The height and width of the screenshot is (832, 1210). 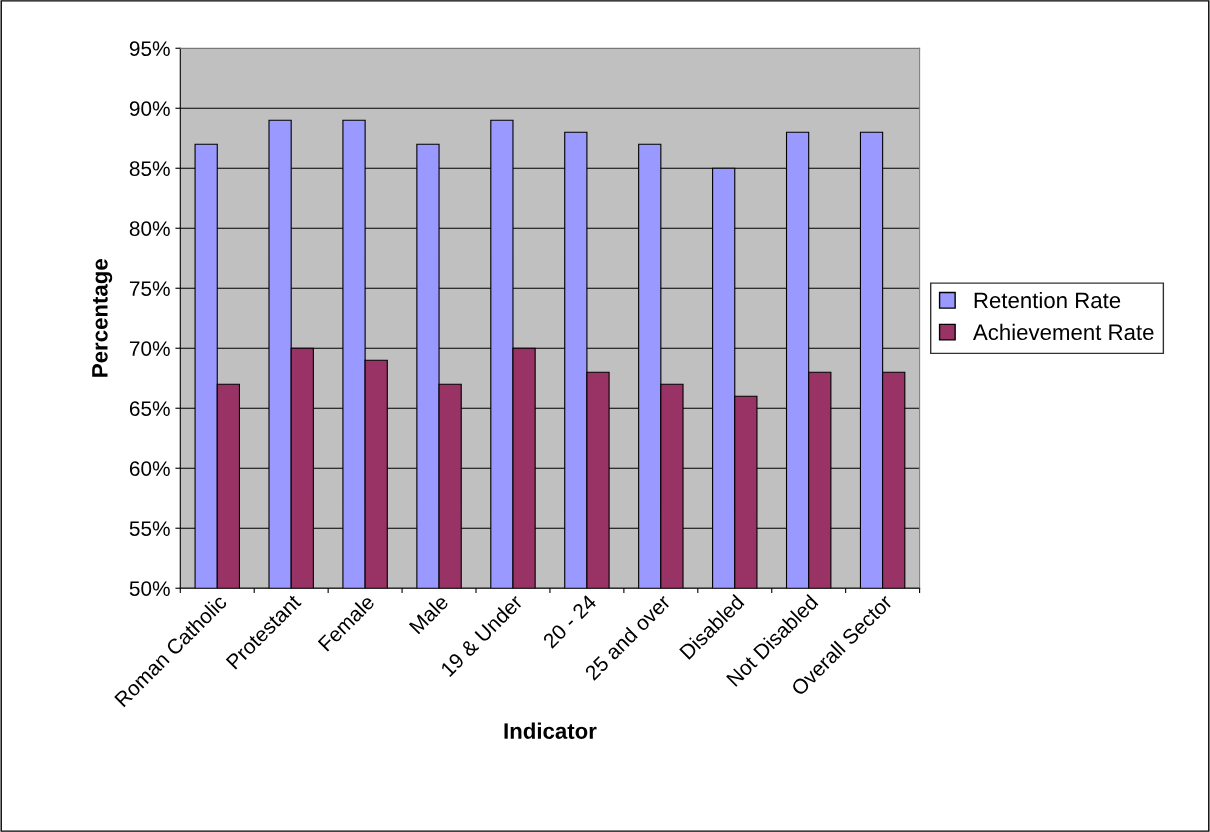 I want to click on x-tick-label: 20 - 24, so click(x=570, y=621).